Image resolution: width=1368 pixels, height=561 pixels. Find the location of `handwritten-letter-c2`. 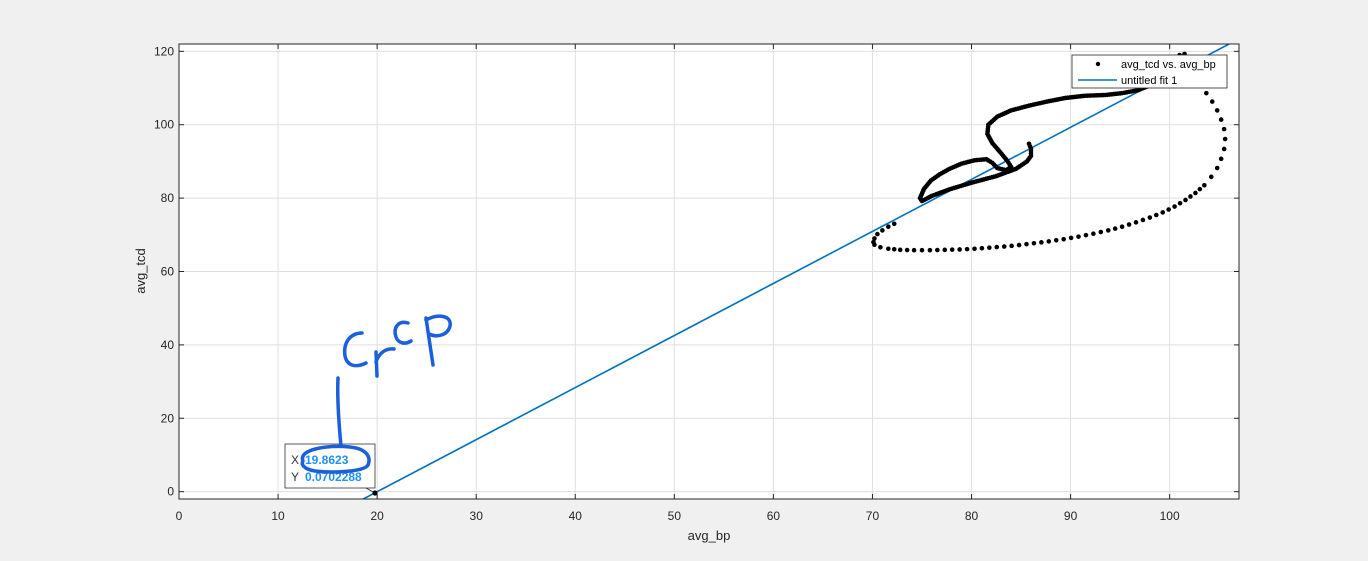

handwritten-letter-c2 is located at coordinates (403, 332).